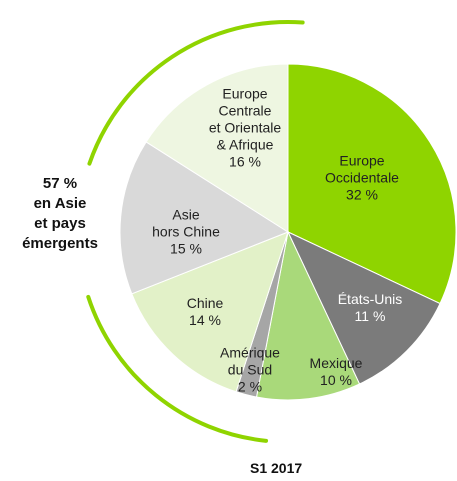 Image resolution: width=457 pixels, height=481 pixels. Describe the element at coordinates (370, 316) in the screenshot. I see `value-label: 11 %` at that location.